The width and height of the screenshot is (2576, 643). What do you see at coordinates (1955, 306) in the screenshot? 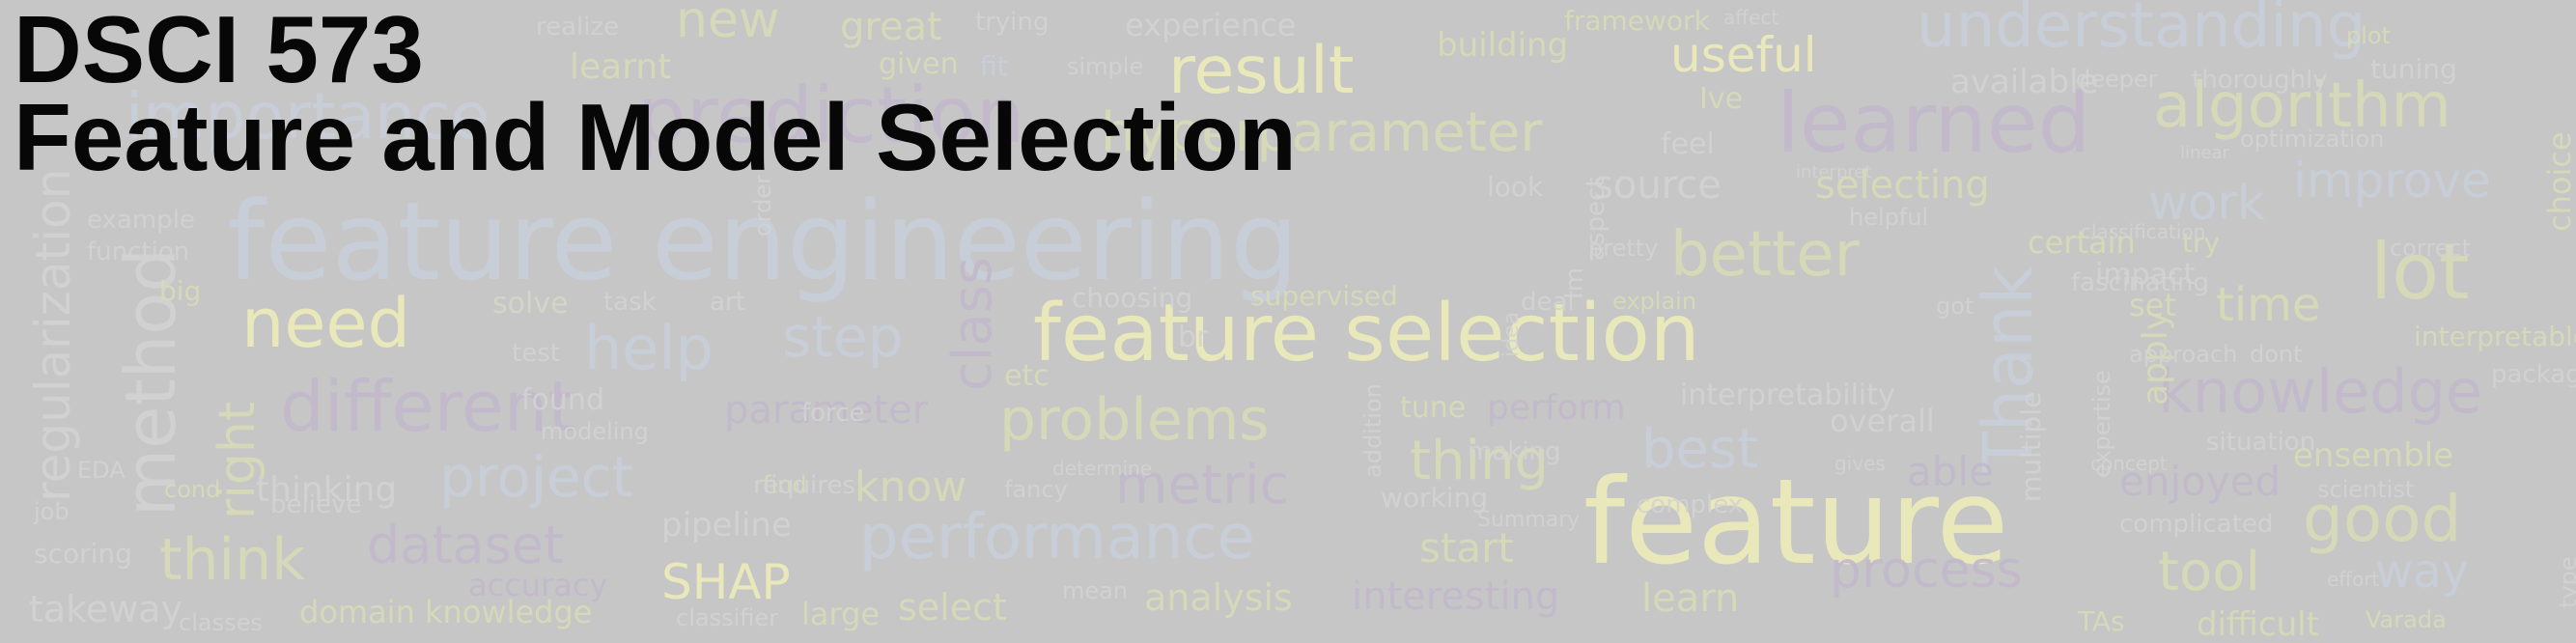
I see `cloud-word: got` at bounding box center [1955, 306].